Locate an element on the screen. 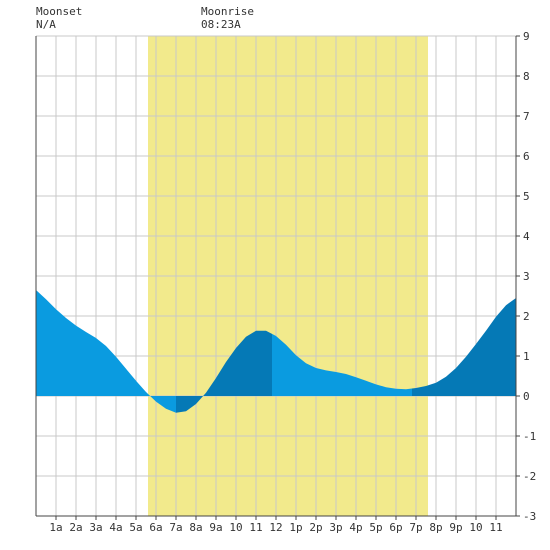 The image size is (550, 550). y-tick-label: 3 is located at coordinates (526, 276).